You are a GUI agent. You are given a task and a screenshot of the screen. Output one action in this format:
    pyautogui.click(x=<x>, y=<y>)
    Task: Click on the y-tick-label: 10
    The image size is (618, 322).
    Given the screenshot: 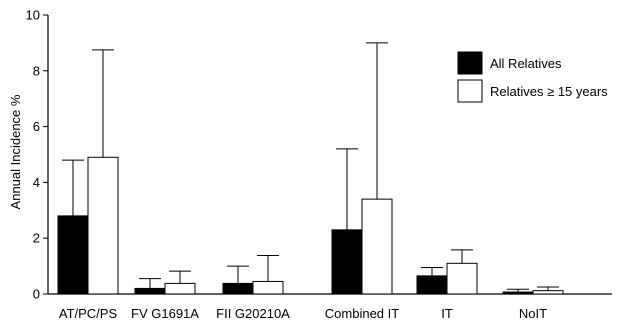 What is the action you would take?
    pyautogui.click(x=33, y=15)
    